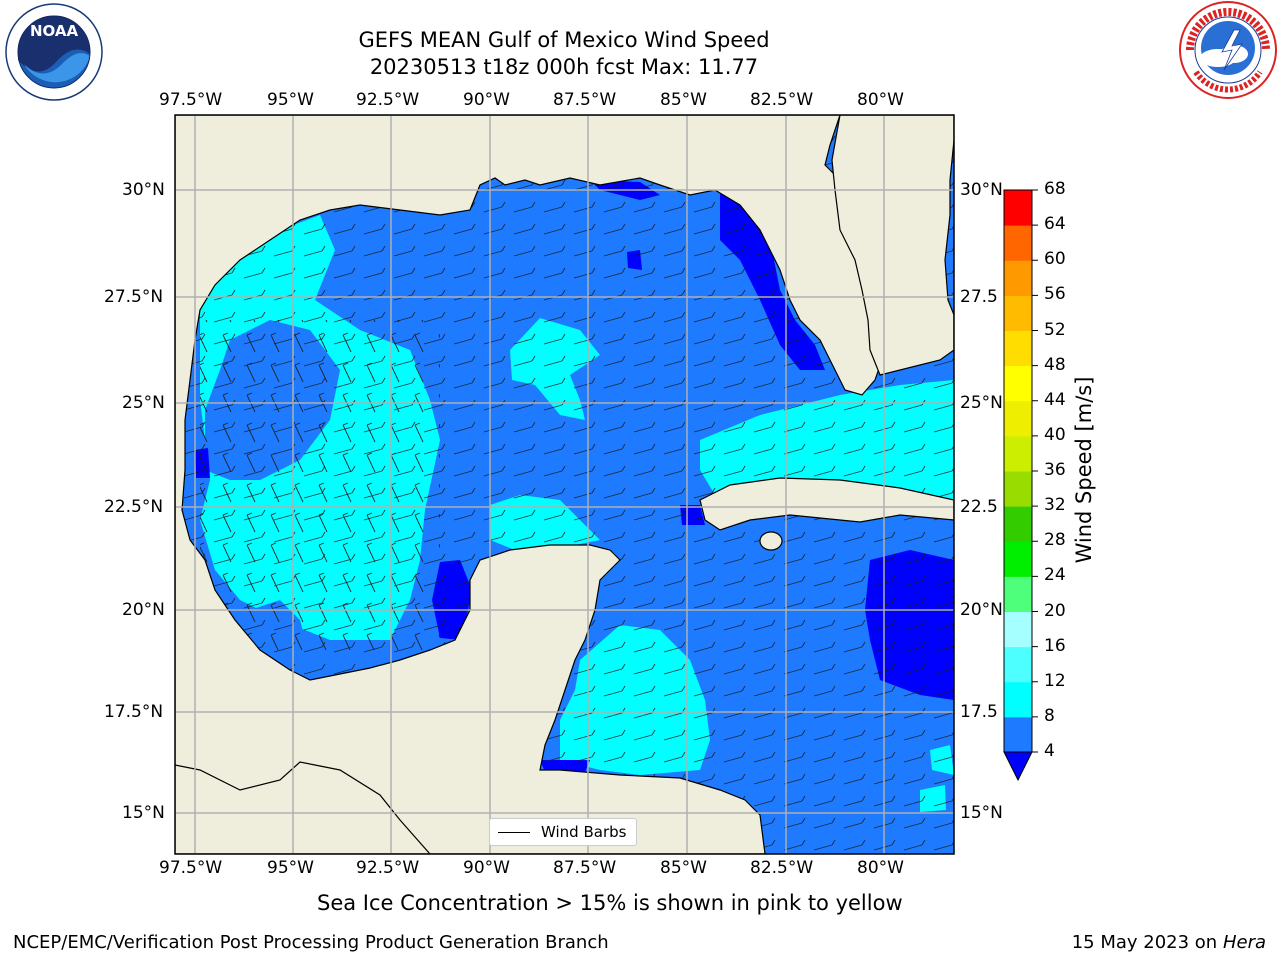 This screenshot has width=1280, height=960. I want to click on lat-label-right: 30°N, so click(981, 190).